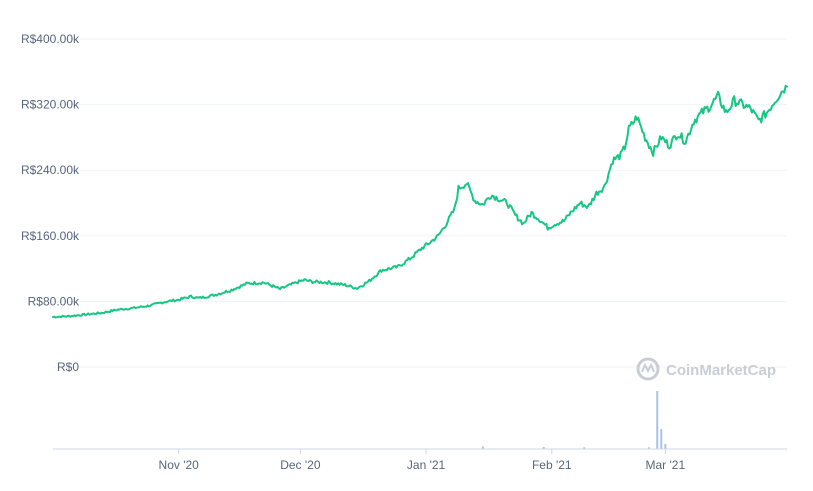 Image resolution: width=813 pixels, height=491 pixels. I want to click on volume-bars, so click(574, 420).